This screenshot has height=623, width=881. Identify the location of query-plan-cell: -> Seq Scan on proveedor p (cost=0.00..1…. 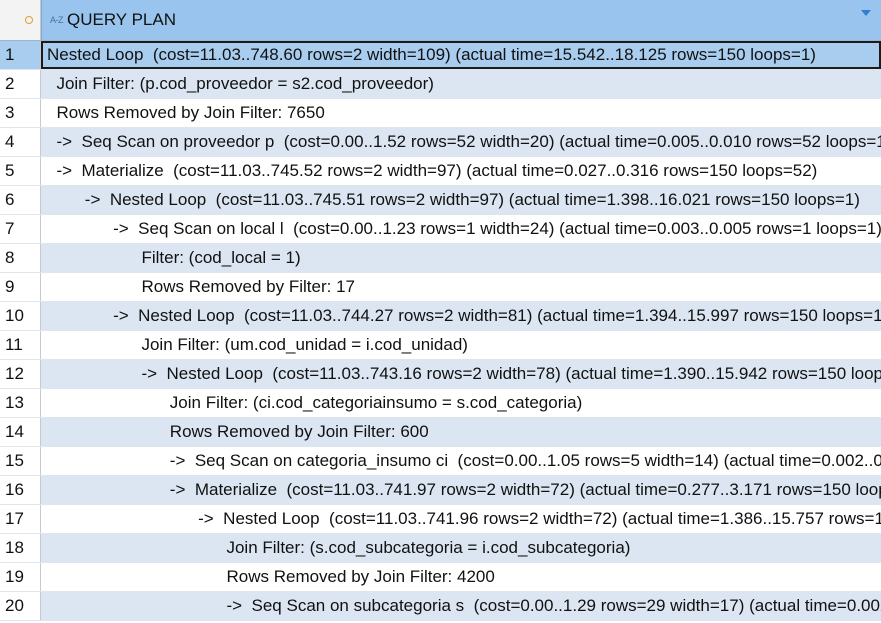
(461, 142).